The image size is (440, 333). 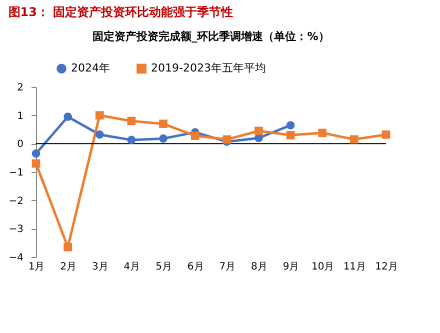 I want to click on chart-title: 固定资产投资完成额_环比季调增速（单位：%）, so click(x=211, y=36).